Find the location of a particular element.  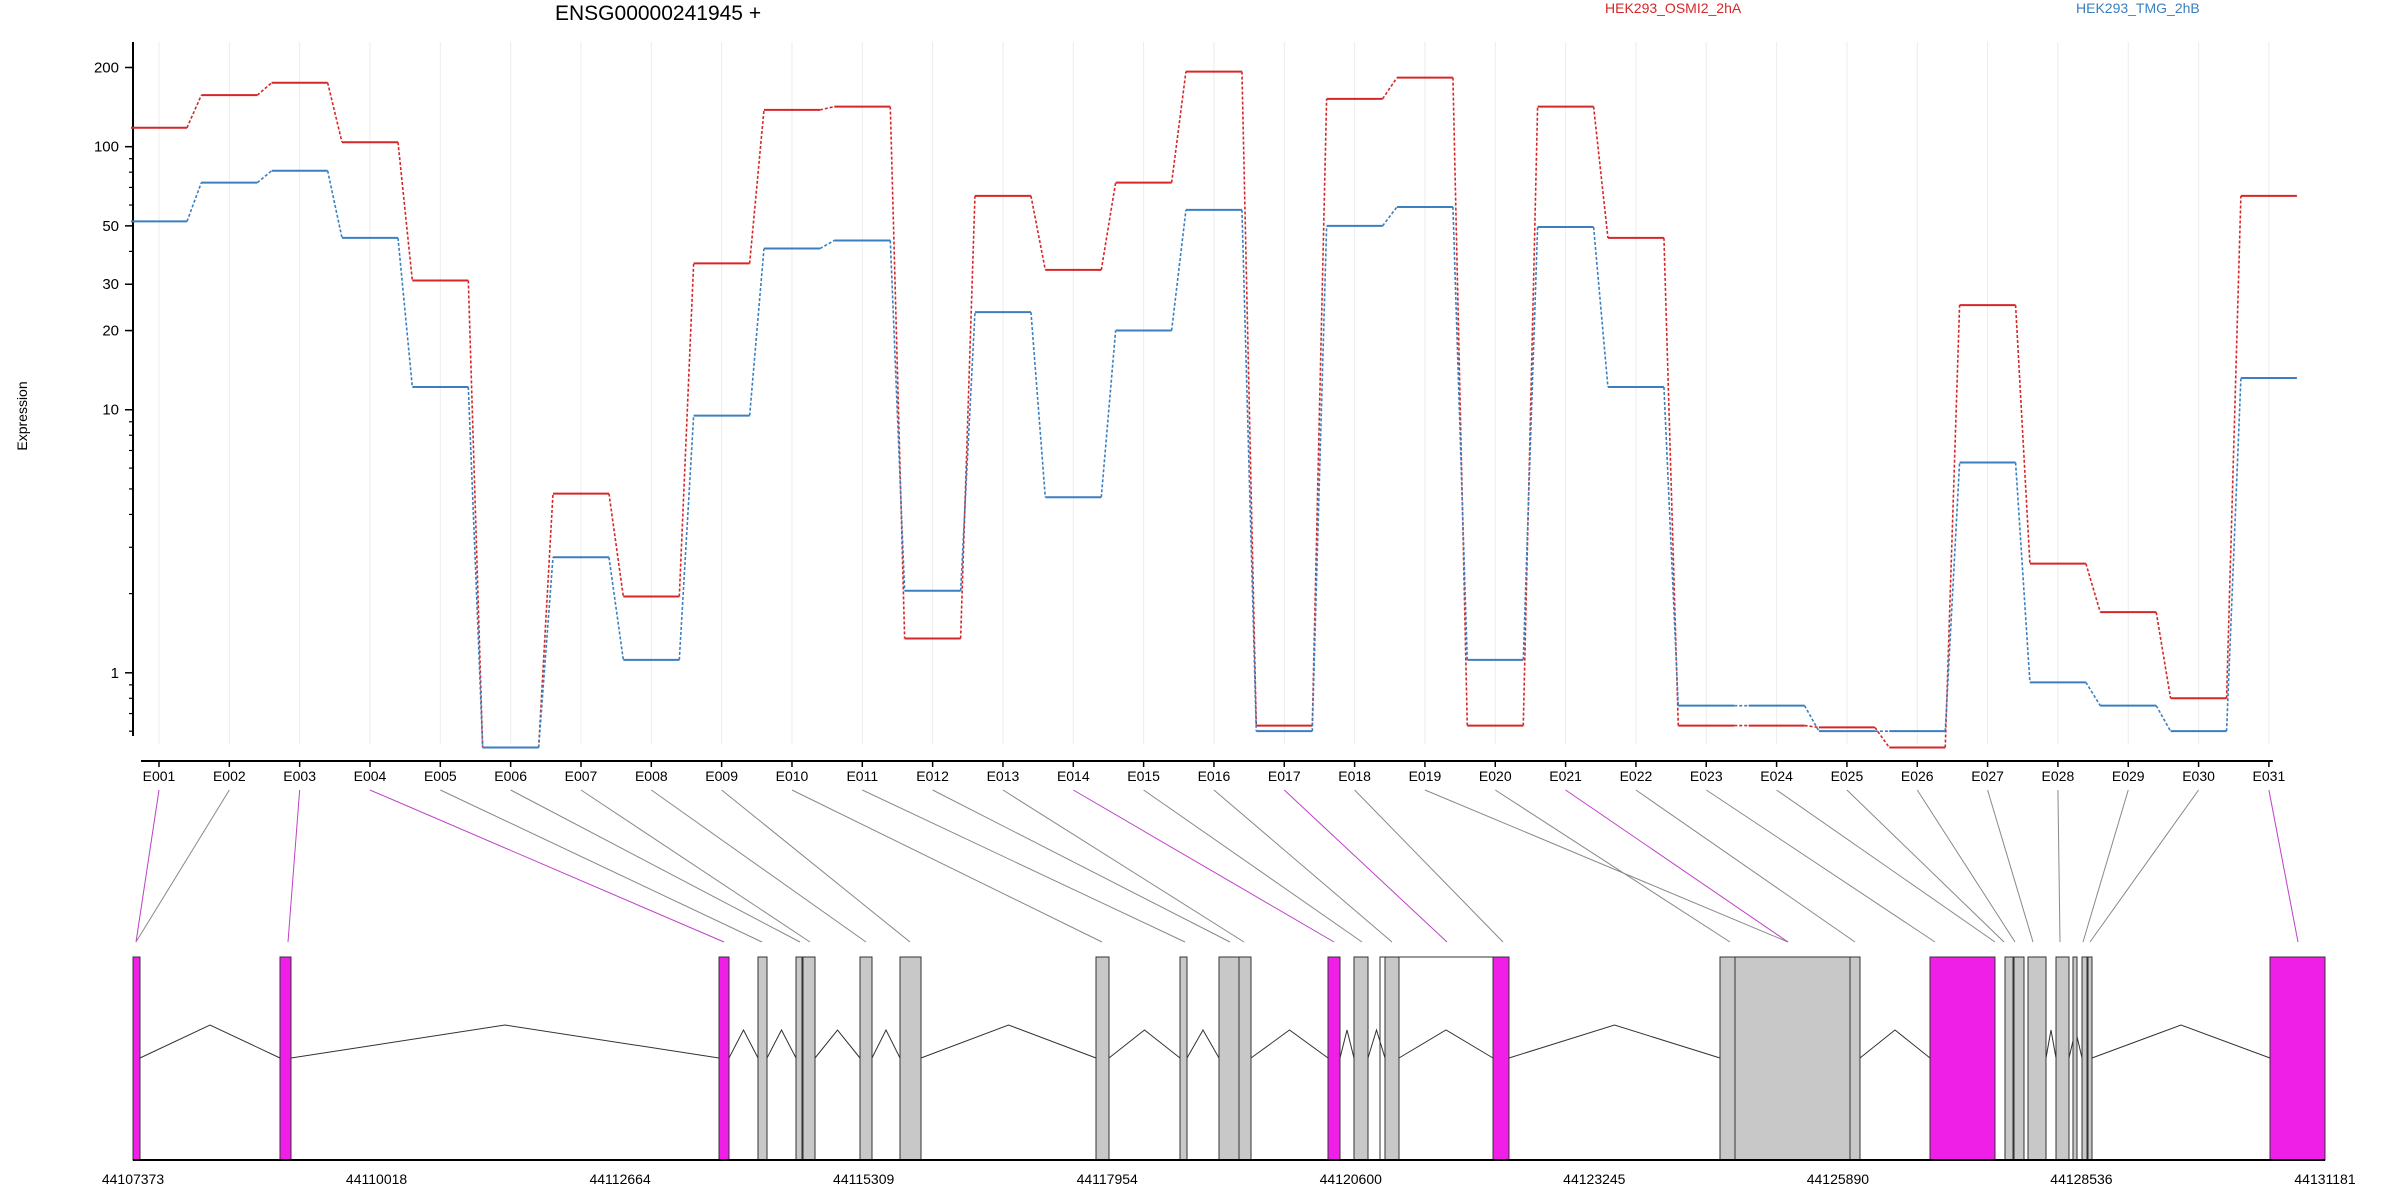

x-tick-label-e028: E028 is located at coordinates (2058, 776).